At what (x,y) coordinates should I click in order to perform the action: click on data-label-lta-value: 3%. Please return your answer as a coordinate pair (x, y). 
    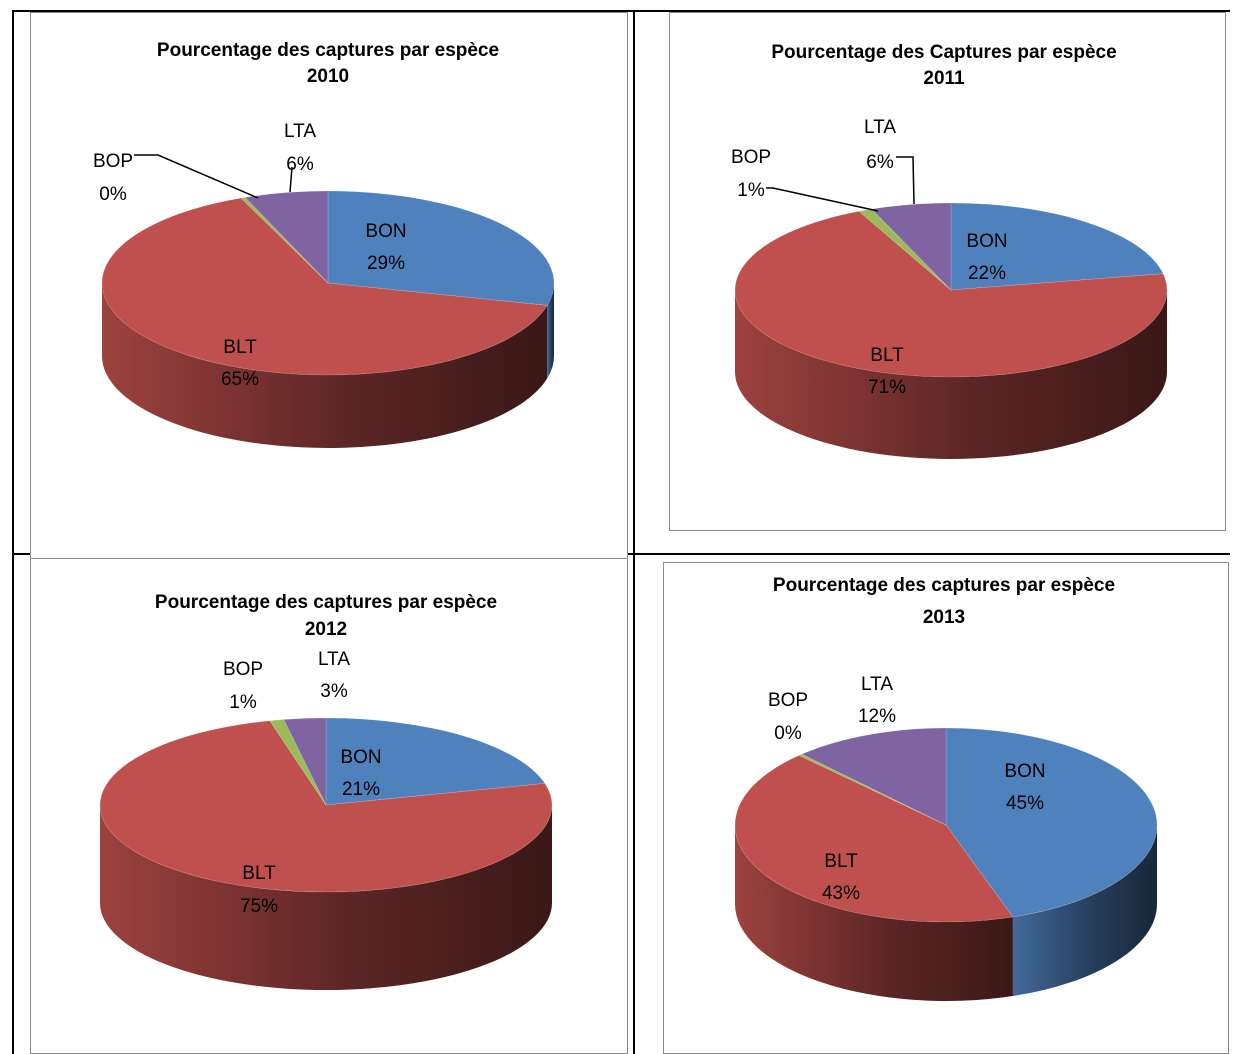
    Looking at the image, I should click on (334, 691).